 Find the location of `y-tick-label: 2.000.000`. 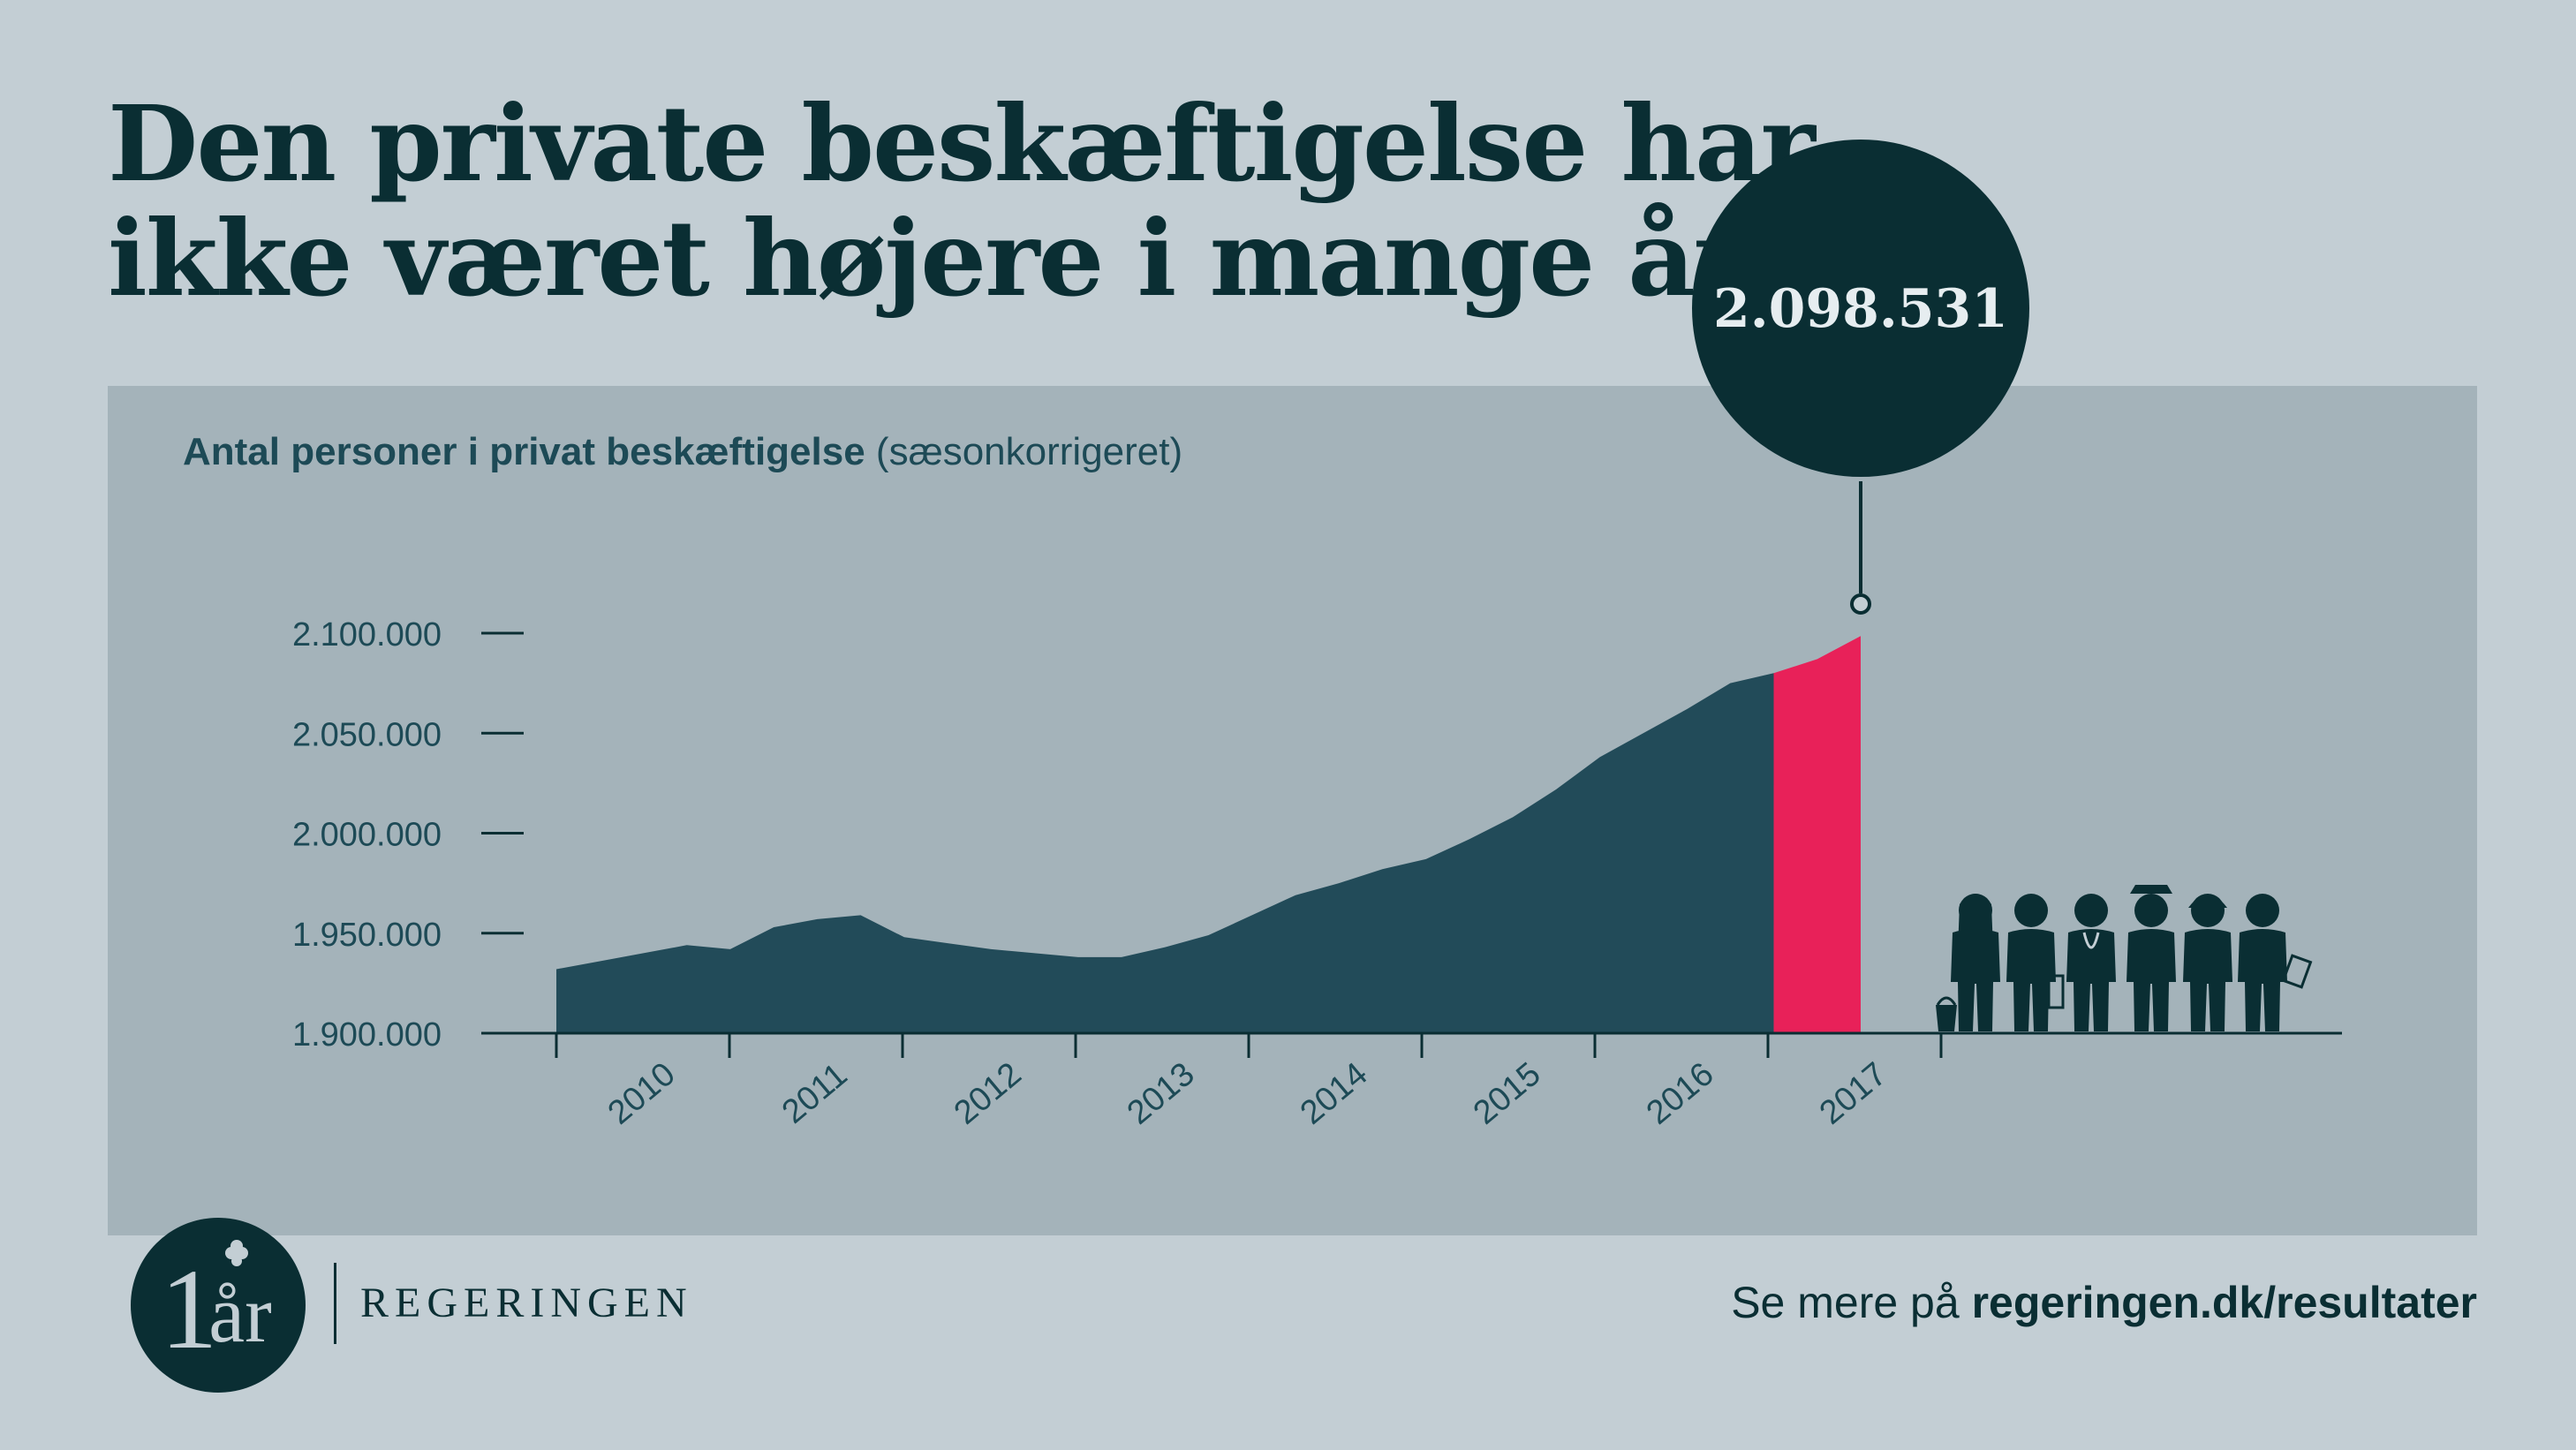

y-tick-label: 2.000.000 is located at coordinates (367, 835).